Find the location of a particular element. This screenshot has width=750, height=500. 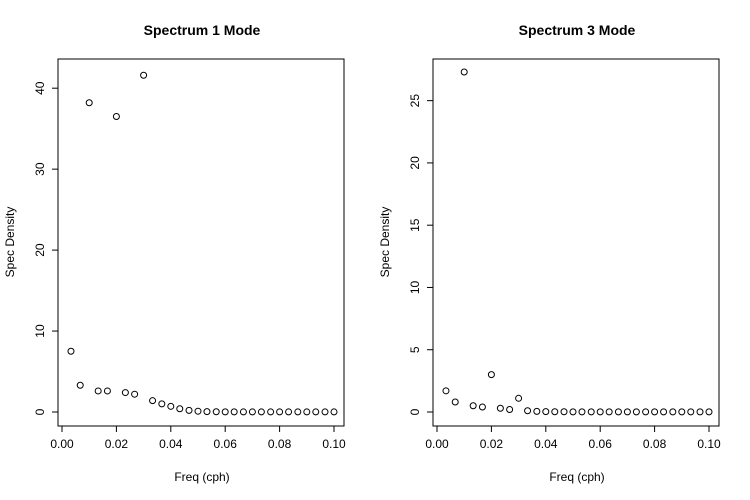

y-tick-label: 40 is located at coordinates (40, 88).